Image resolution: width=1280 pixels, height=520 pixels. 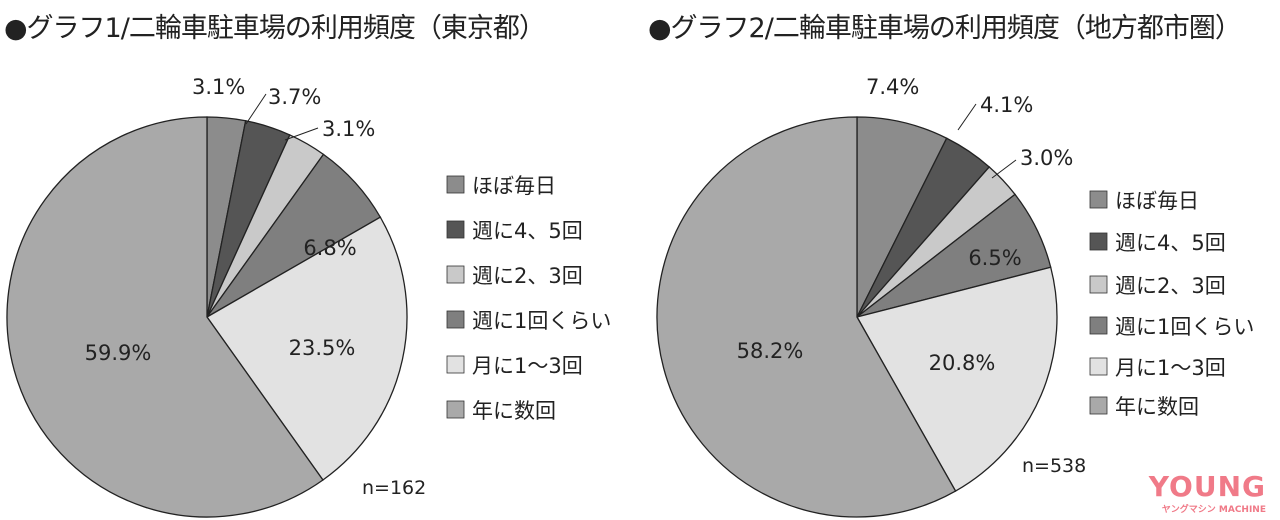 What do you see at coordinates (962, 363) in the screenshot?
I see `data-label: 20.8%` at bounding box center [962, 363].